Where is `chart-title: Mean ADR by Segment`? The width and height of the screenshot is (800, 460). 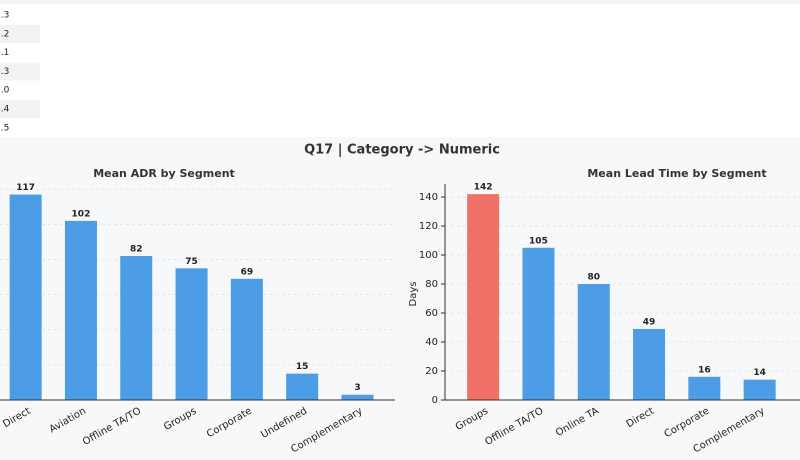
chart-title: Mean ADR by Segment is located at coordinates (164, 173).